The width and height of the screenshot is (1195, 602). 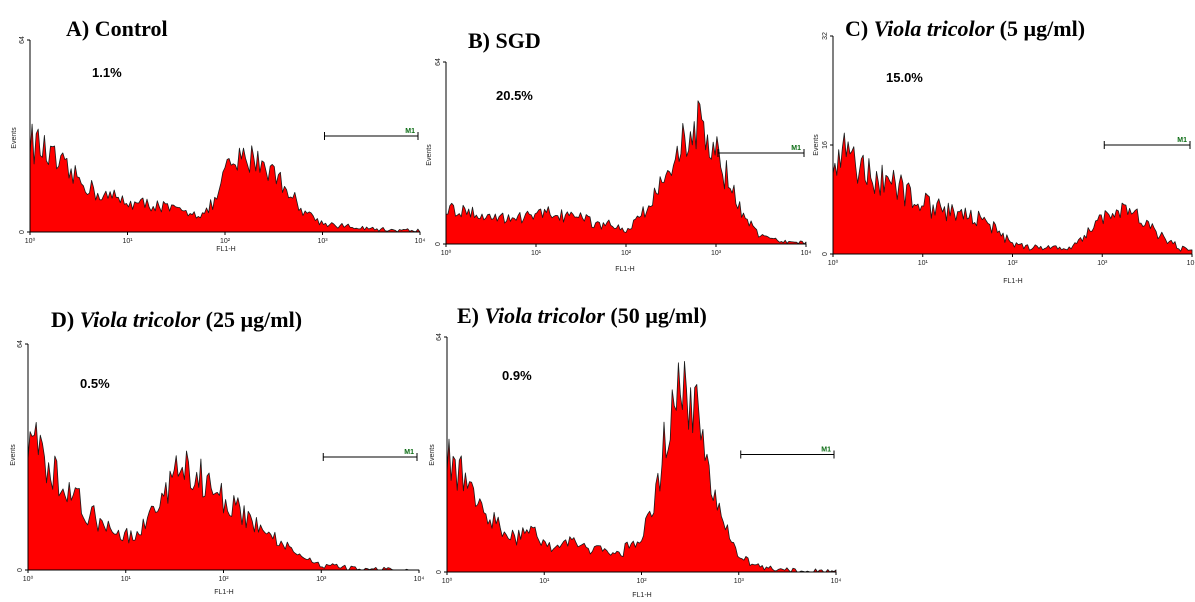 I want to click on gate-percentage: 0.9%, so click(x=517, y=375).